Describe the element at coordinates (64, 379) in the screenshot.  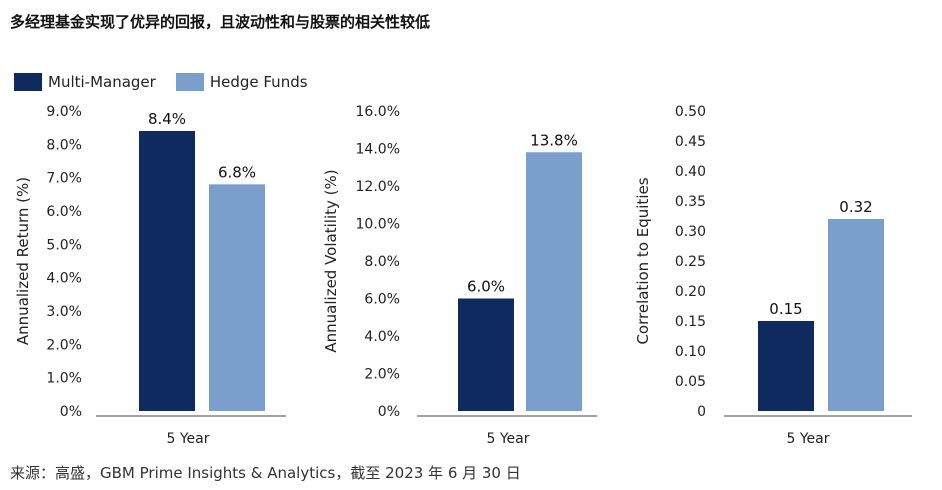
I see `y-tick-label: 1.0%` at that location.